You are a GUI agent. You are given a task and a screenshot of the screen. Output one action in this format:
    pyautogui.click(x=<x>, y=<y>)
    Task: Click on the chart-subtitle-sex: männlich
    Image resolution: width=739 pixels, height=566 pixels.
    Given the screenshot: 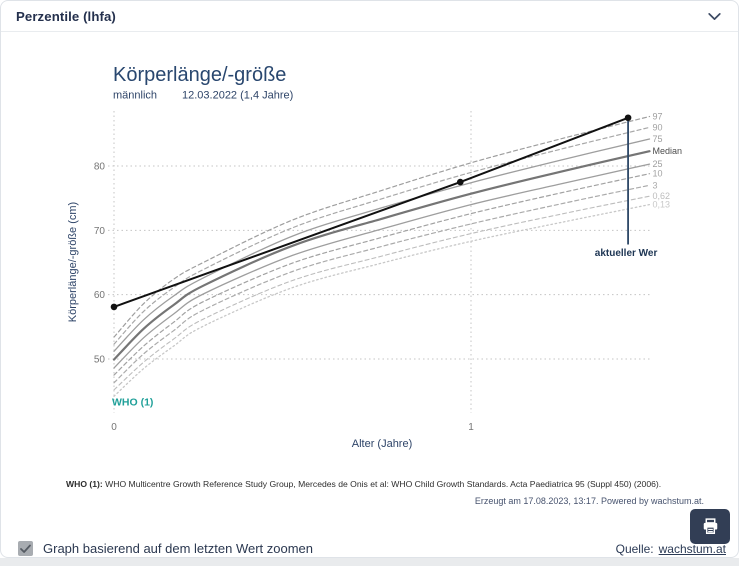 What is the action you would take?
    pyautogui.click(x=135, y=96)
    